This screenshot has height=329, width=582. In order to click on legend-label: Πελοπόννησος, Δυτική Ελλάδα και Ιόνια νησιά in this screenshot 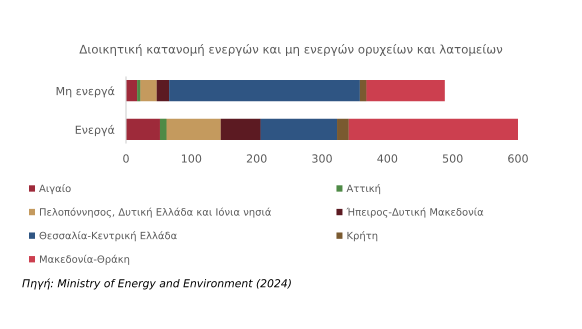, I will do `click(155, 213)`.